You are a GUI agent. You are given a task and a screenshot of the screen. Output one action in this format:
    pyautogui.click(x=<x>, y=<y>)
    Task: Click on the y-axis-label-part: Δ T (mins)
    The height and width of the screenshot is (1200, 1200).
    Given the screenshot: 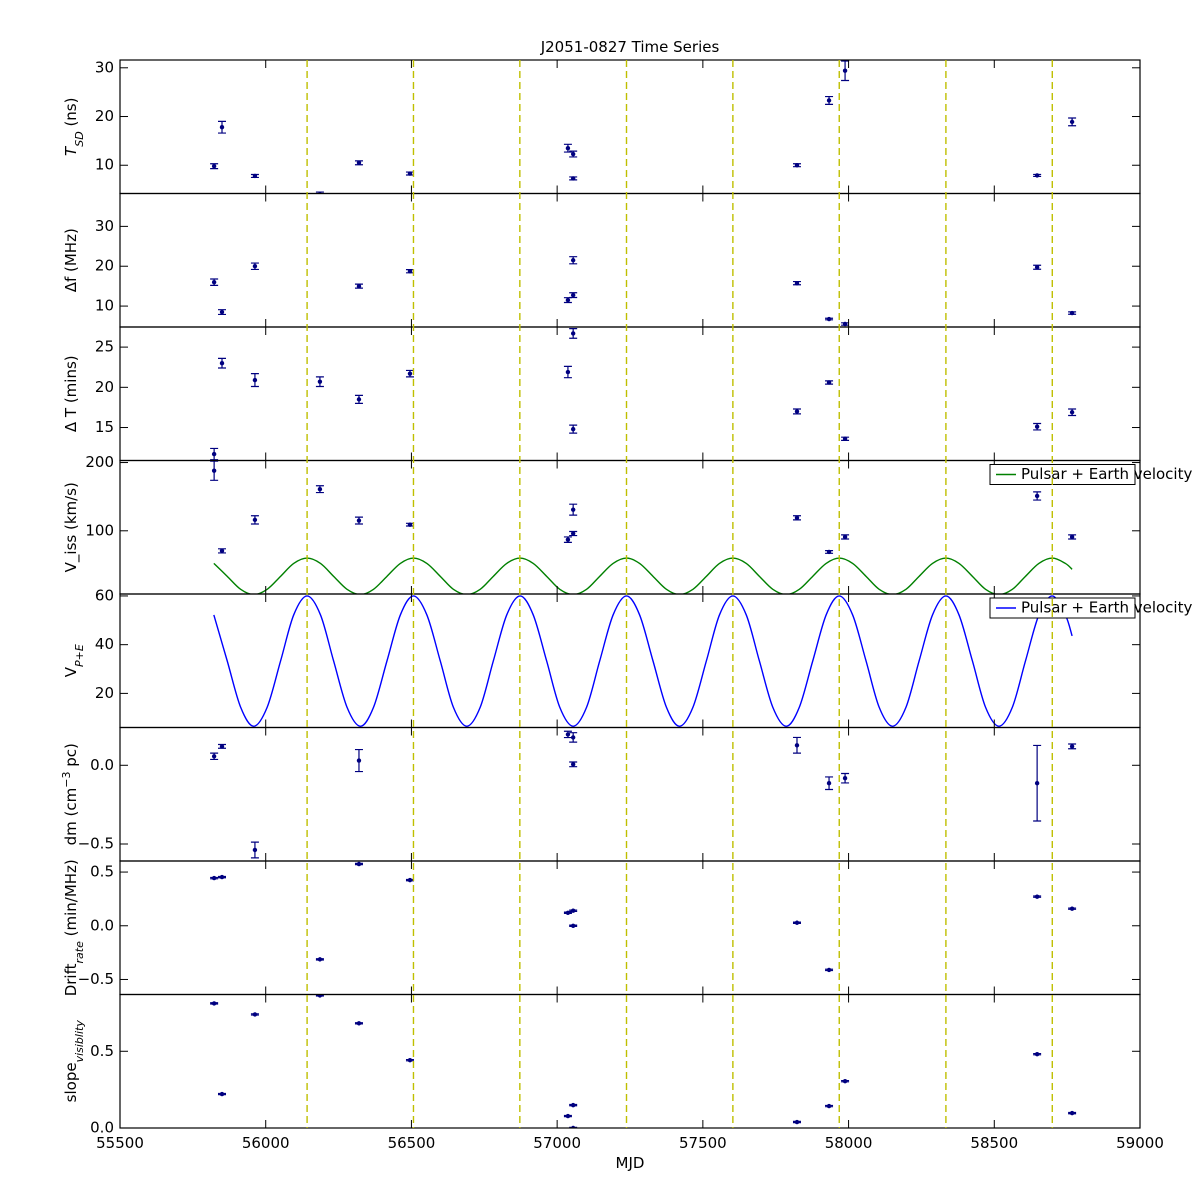 What is the action you would take?
    pyautogui.click(x=71, y=393)
    